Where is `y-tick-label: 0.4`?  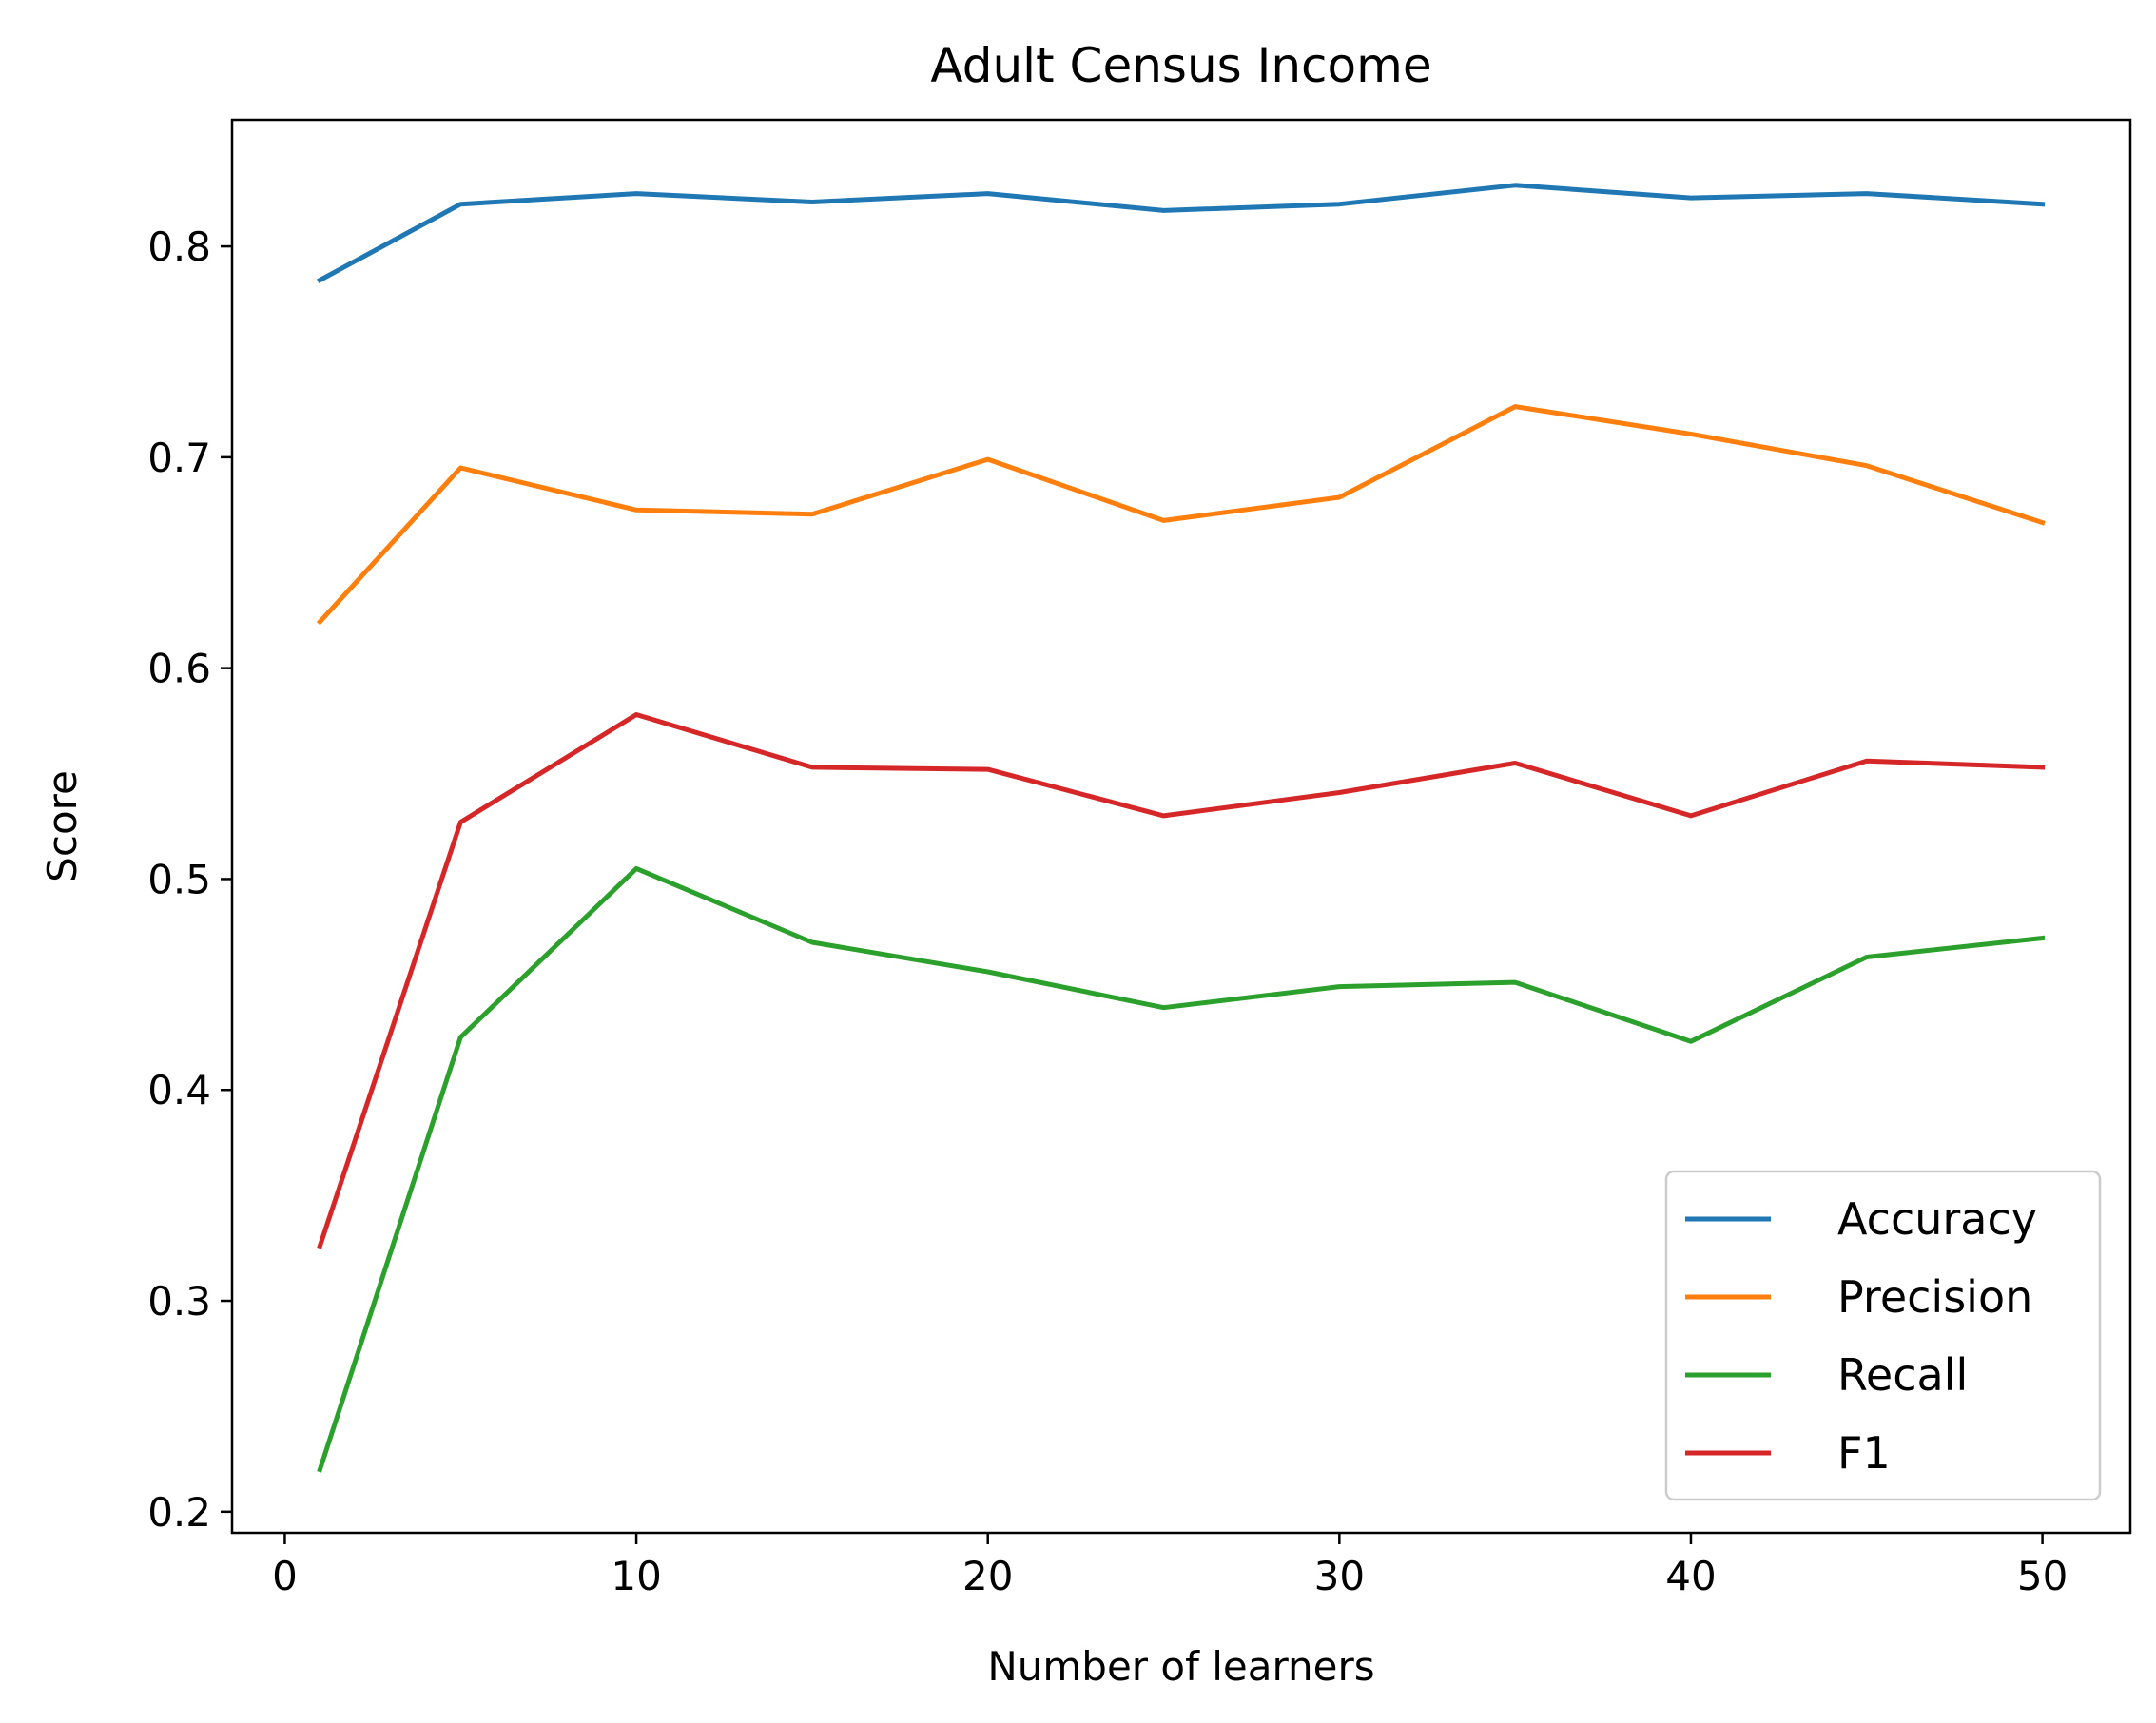
y-tick-label: 0.4 is located at coordinates (179, 1090).